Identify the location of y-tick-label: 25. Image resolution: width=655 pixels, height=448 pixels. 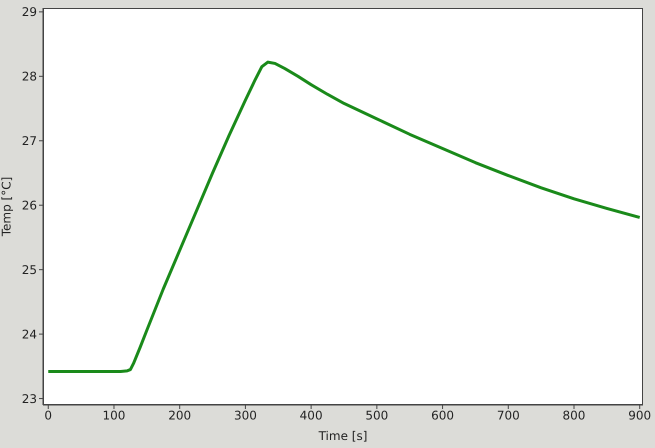
(29, 269).